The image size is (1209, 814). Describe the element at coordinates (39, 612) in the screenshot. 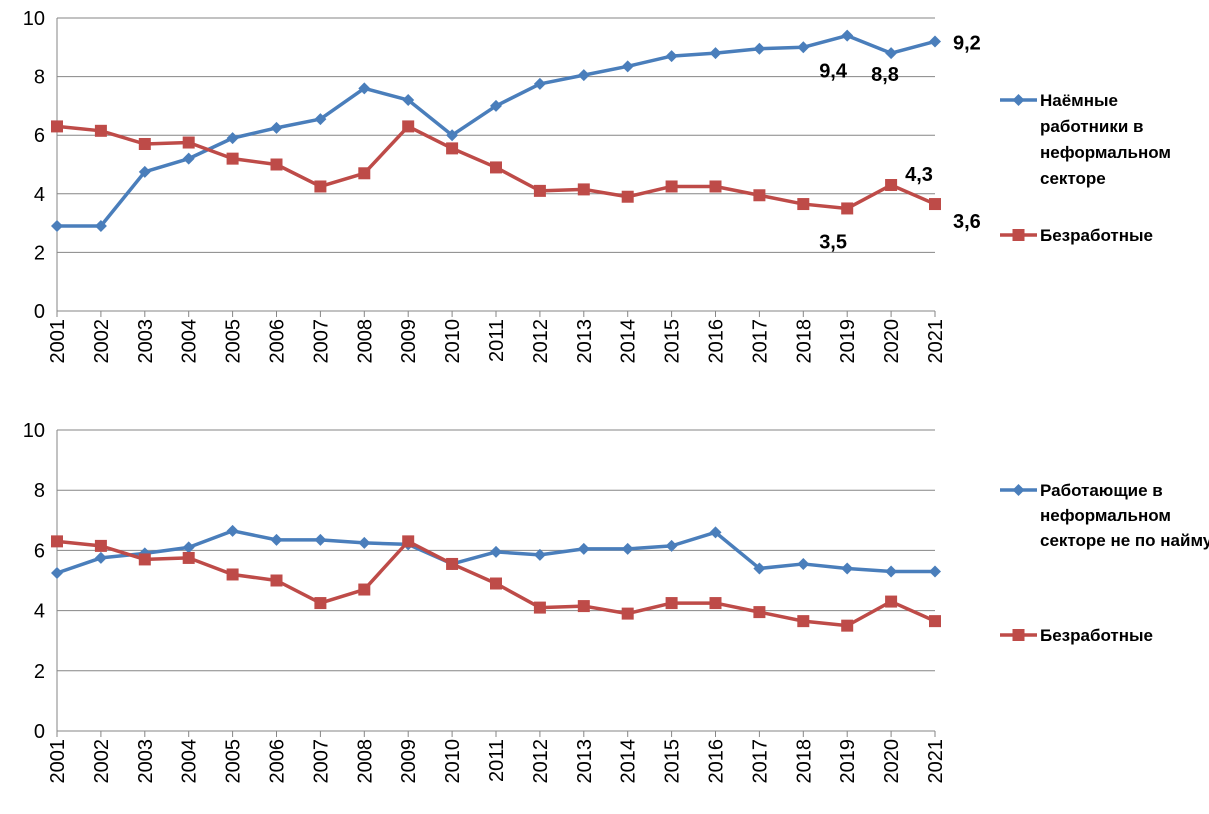

I see `y-tick-label: 4` at that location.